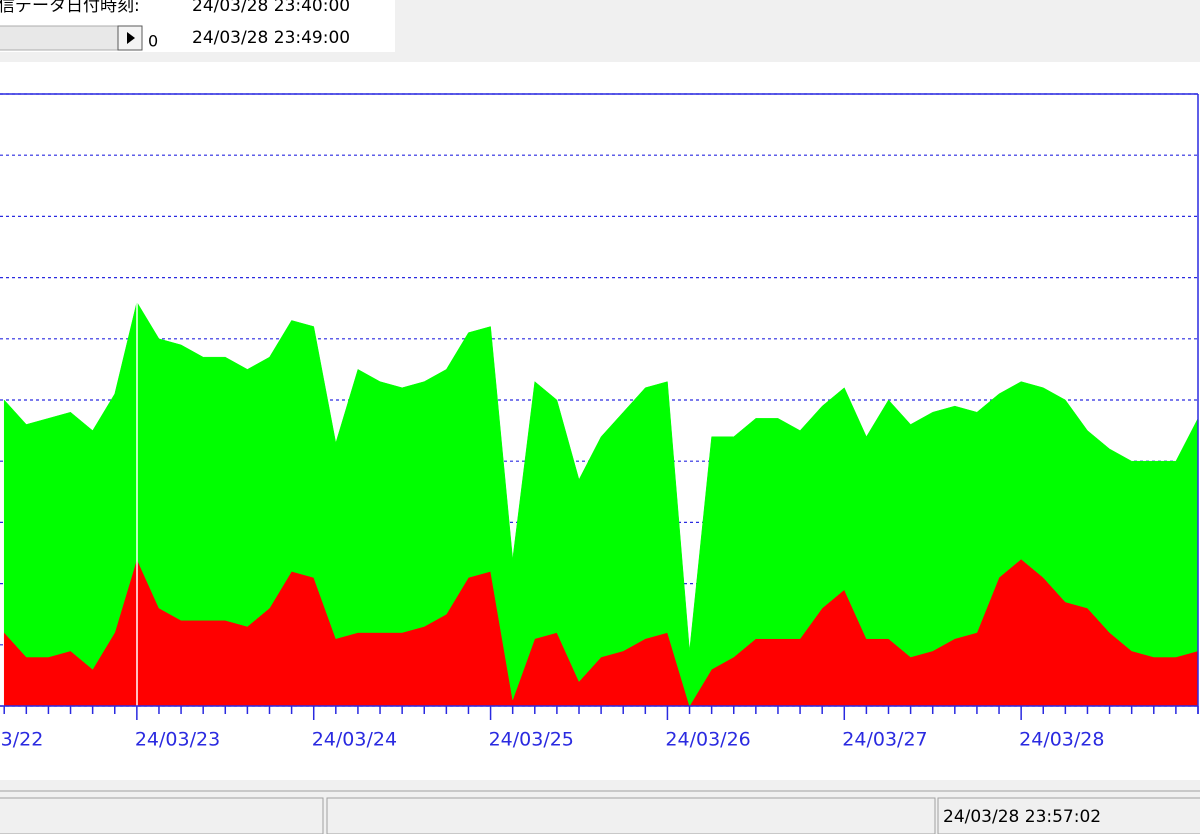  I want to click on x-tick-label: 24/03/26, so click(707, 740).